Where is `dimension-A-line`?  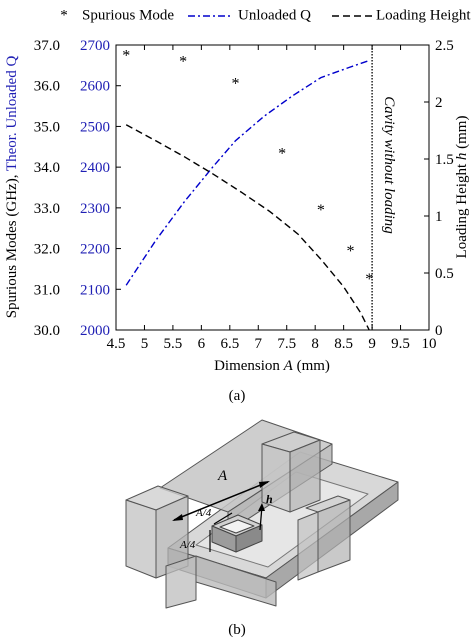 dimension-A-line is located at coordinates (221, 501).